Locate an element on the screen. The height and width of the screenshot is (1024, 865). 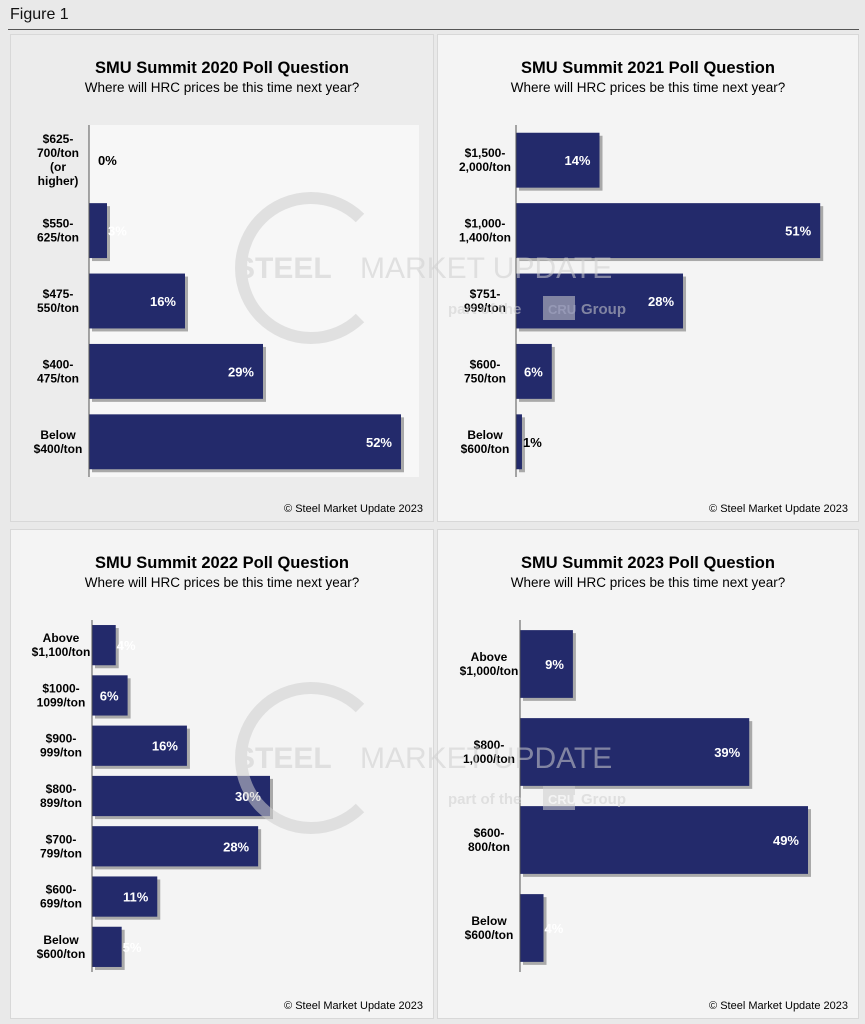
category-label: $600-750/ton is located at coordinates (485, 371).